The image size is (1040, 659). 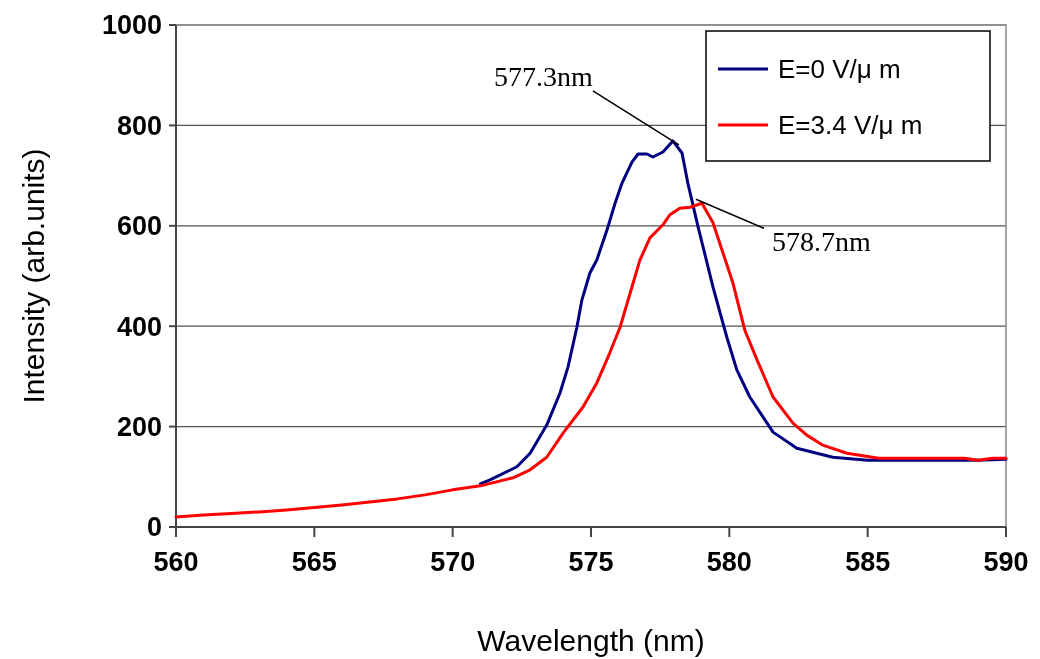 What do you see at coordinates (314, 562) in the screenshot?
I see `x-tick-label: 565` at bounding box center [314, 562].